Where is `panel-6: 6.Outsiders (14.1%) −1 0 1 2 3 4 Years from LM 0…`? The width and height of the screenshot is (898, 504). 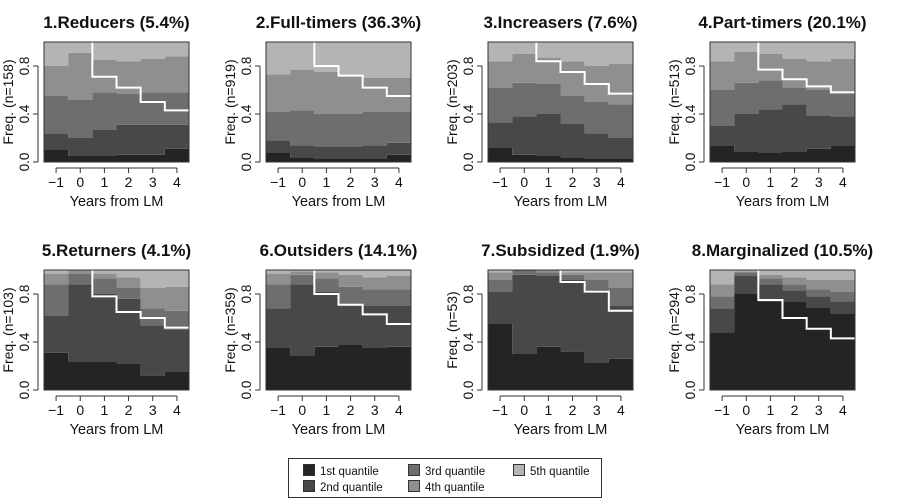 panel-6: 6.Outsiders (14.1%) −1 0 1 2 3 4 Years from LM 0… is located at coordinates (319, 339).